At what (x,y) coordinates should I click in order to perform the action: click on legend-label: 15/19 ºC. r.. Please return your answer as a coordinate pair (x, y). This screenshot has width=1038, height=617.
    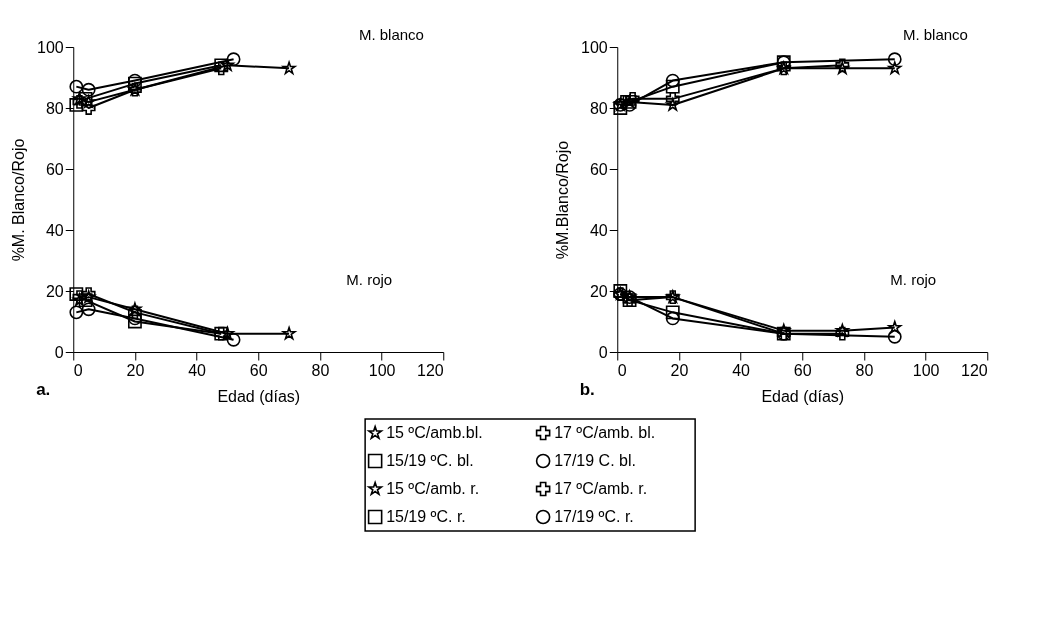
    Looking at the image, I should click on (426, 516).